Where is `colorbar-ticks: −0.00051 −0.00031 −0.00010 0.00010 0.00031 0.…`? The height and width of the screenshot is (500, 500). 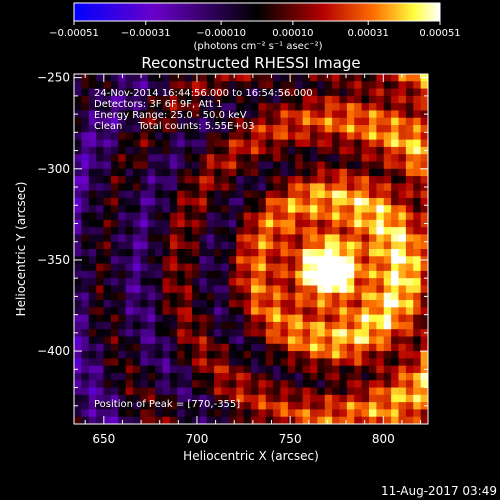
colorbar-ticks: −0.00051 −0.00031 −0.00010 0.00010 0.00031 0.… is located at coordinates (255, 30).